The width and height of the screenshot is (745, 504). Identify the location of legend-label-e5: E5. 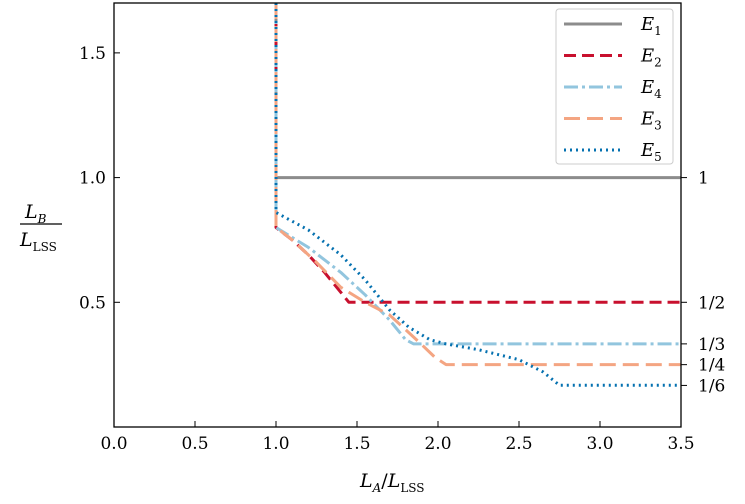
(651, 152).